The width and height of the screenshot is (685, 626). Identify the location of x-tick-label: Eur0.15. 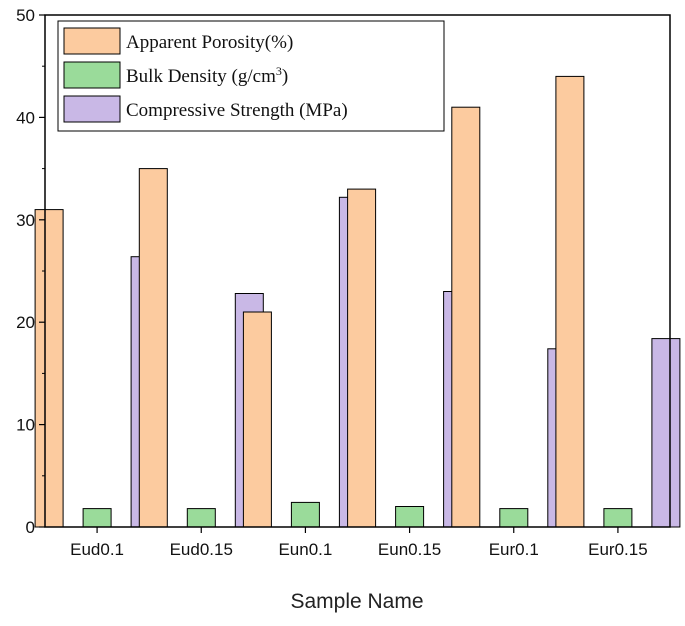
(618, 549).